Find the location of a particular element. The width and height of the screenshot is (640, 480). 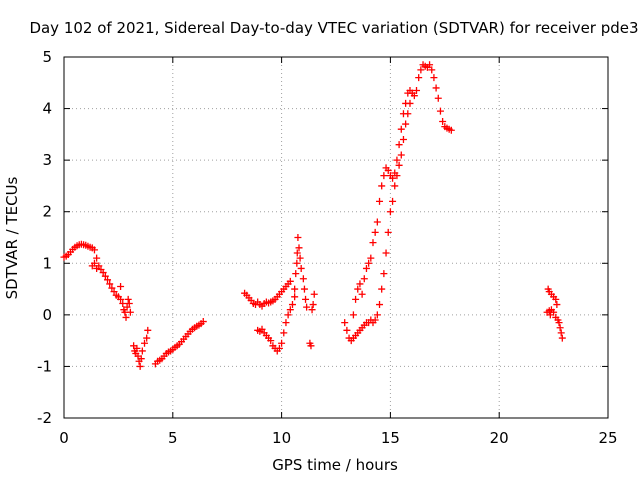

y-tick-label: 4 is located at coordinates (47, 109).